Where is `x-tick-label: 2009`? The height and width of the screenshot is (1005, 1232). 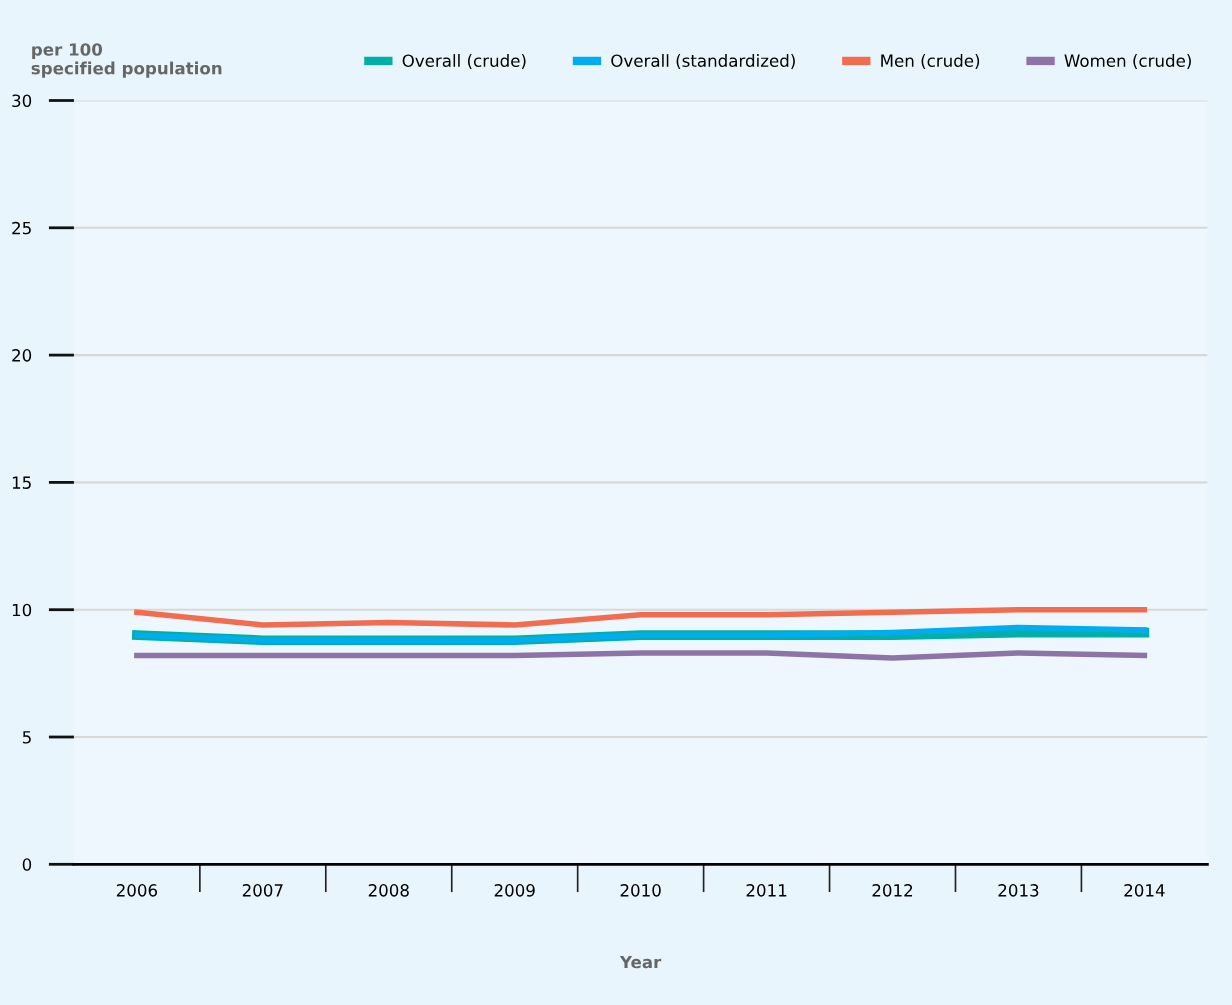 x-tick-label: 2009 is located at coordinates (514, 890).